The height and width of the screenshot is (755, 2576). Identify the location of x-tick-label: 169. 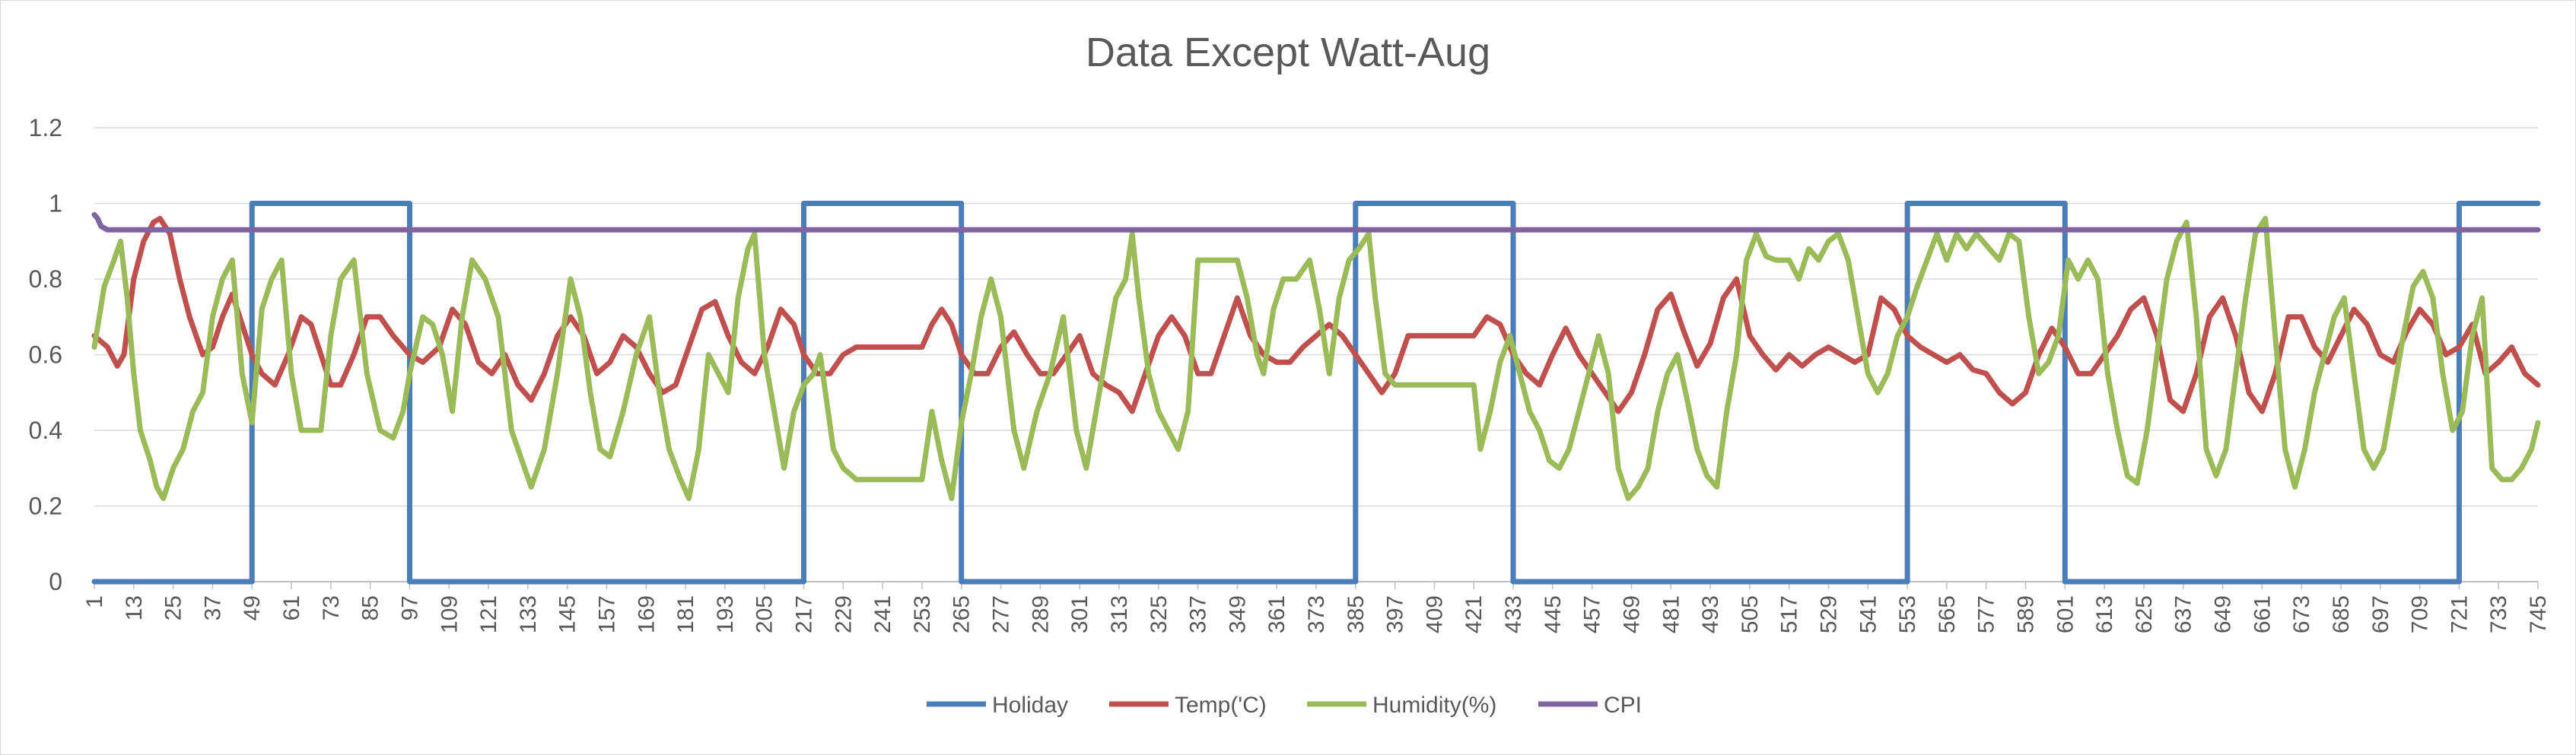
(646, 614).